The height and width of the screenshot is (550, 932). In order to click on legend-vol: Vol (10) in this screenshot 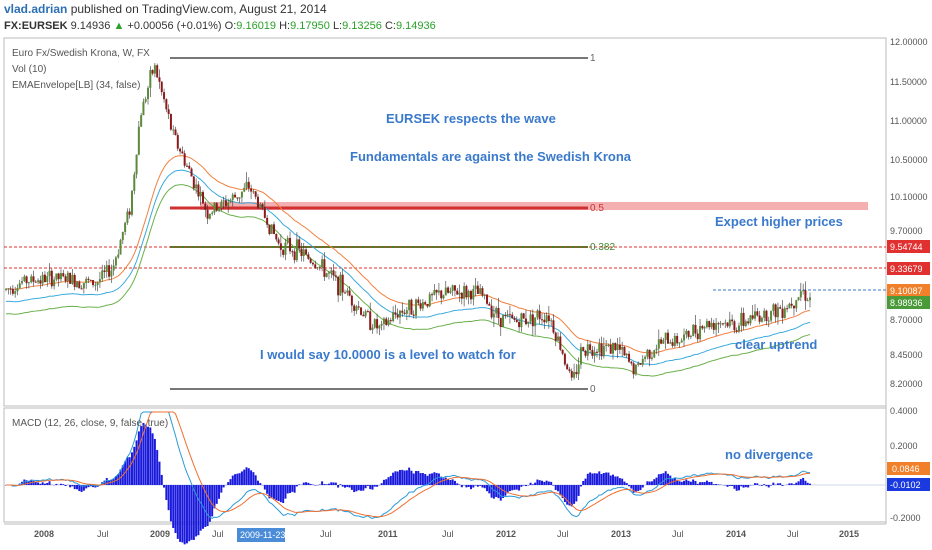, I will do `click(29, 69)`.